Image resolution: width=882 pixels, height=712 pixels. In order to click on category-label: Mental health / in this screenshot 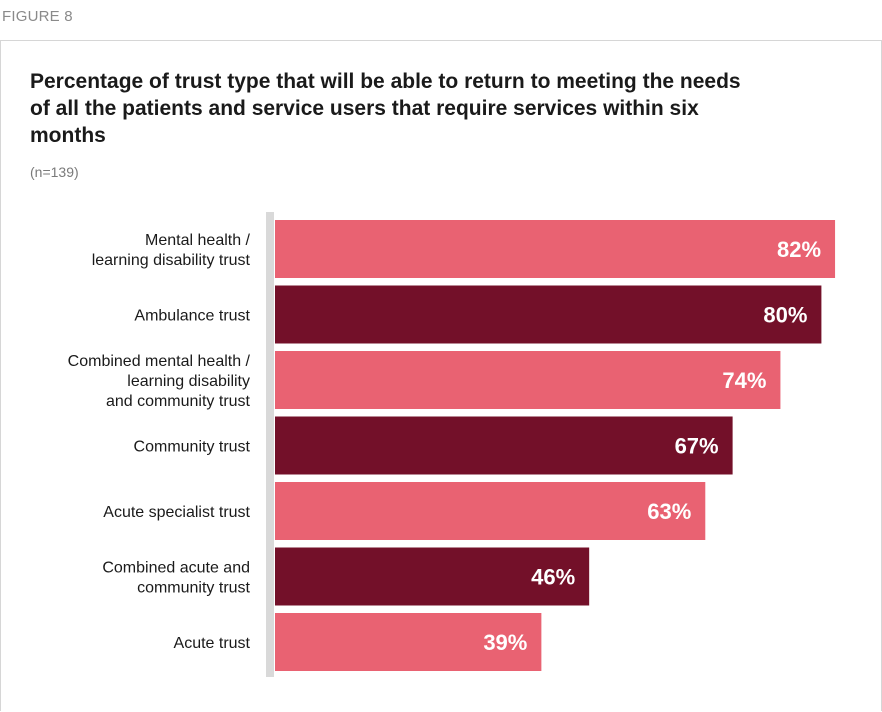, I will do `click(198, 240)`.